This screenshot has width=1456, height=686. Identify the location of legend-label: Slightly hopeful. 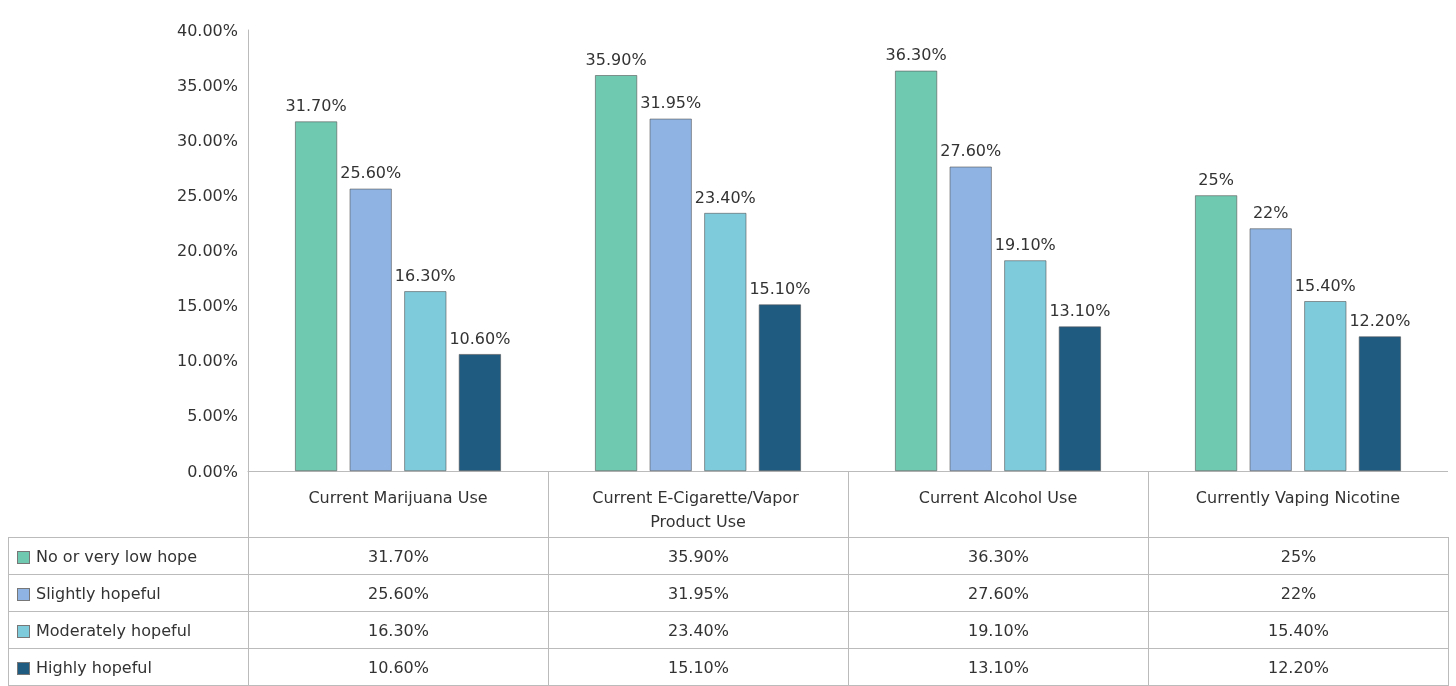
(98, 593).